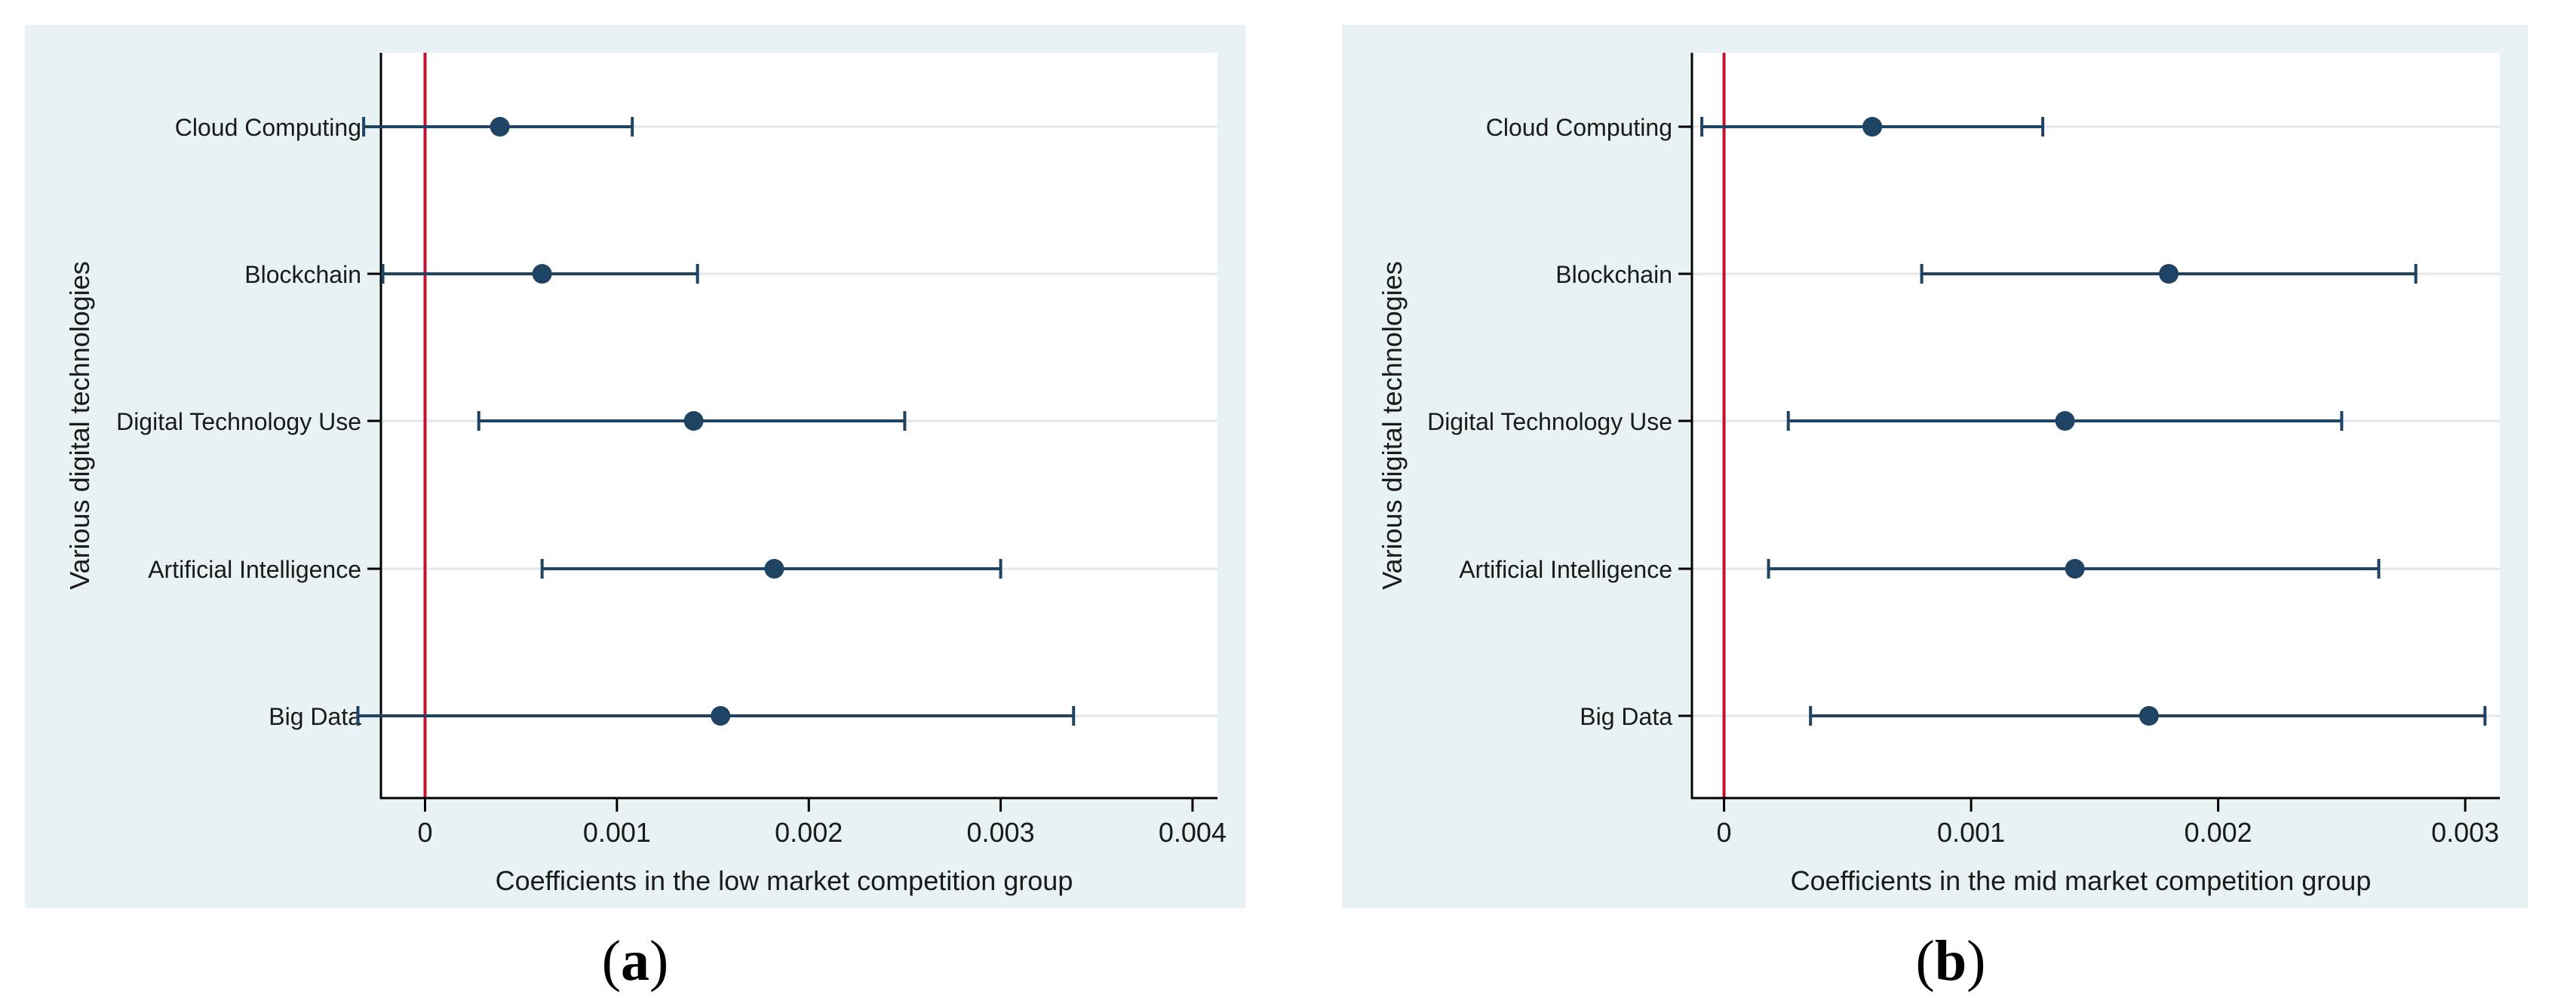 Image resolution: width=2576 pixels, height=1007 pixels. I want to click on caption-b-close: ), so click(1976, 961).